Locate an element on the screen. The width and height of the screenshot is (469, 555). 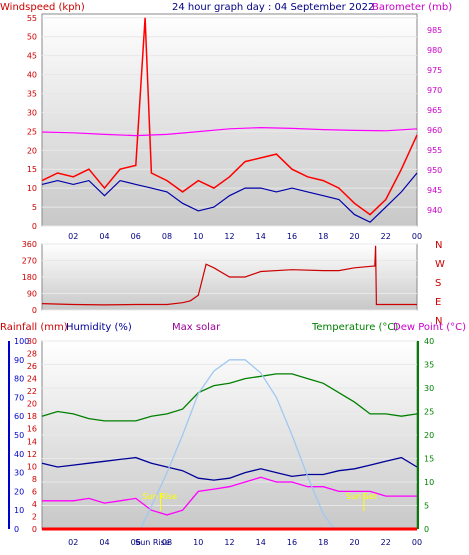
x-tick-label: 16 is located at coordinates (292, 542).